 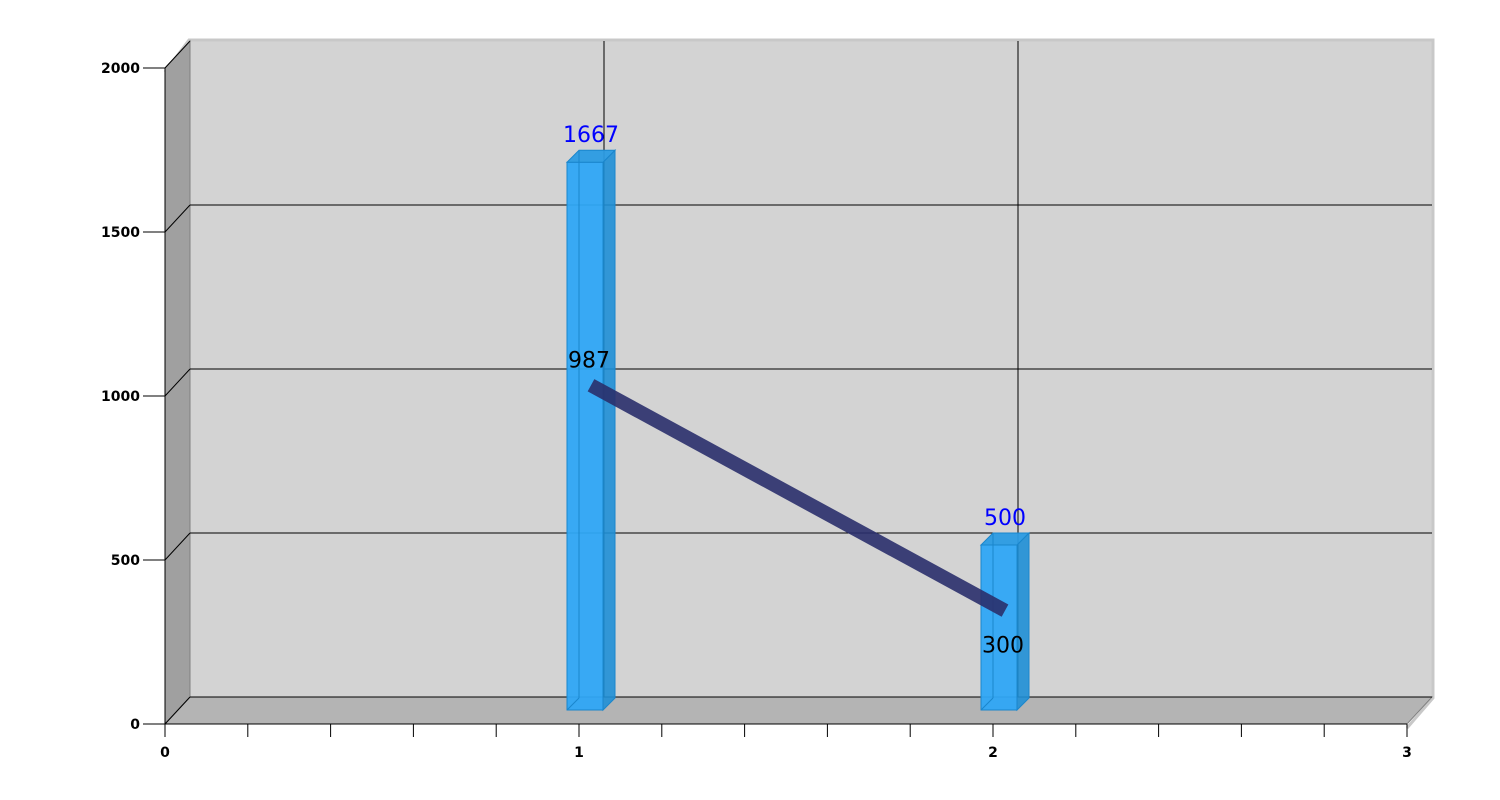 What do you see at coordinates (125, 561) in the screenshot?
I see `y-tick-label: 500` at bounding box center [125, 561].